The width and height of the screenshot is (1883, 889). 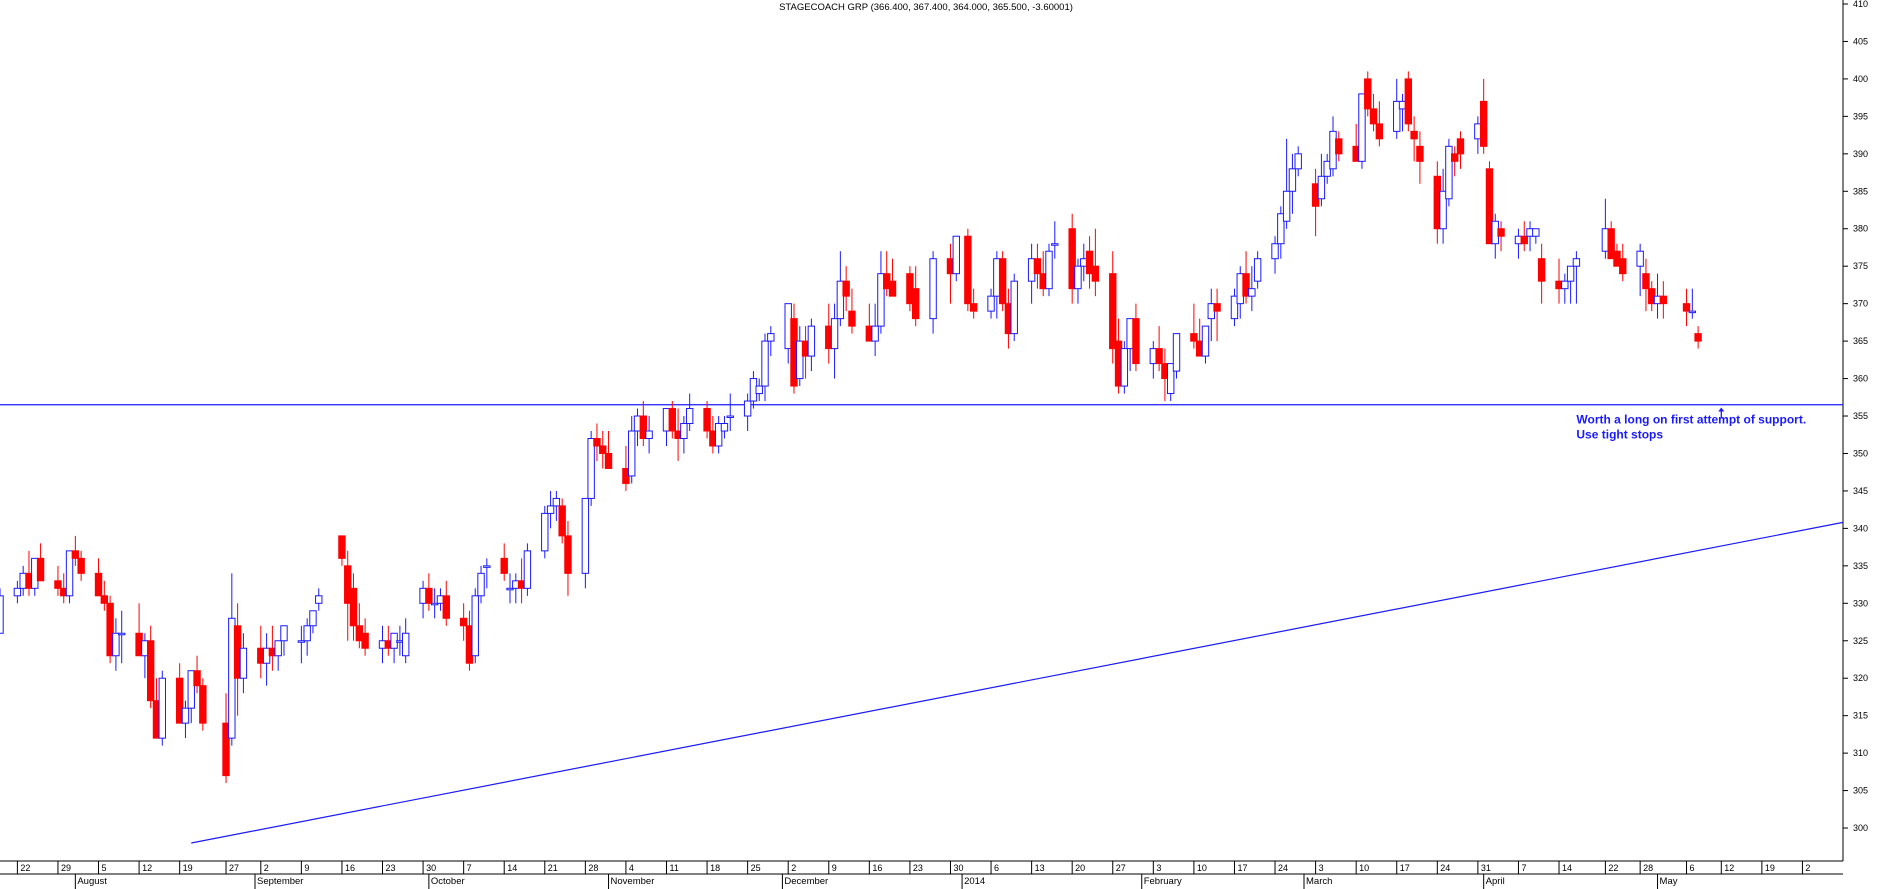 I want to click on x-day-label: 22, so click(x=25, y=868).